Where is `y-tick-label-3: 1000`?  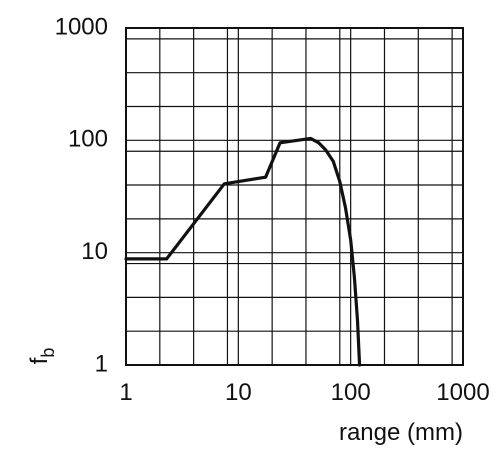 y-tick-label-3: 1000 is located at coordinates (81, 26).